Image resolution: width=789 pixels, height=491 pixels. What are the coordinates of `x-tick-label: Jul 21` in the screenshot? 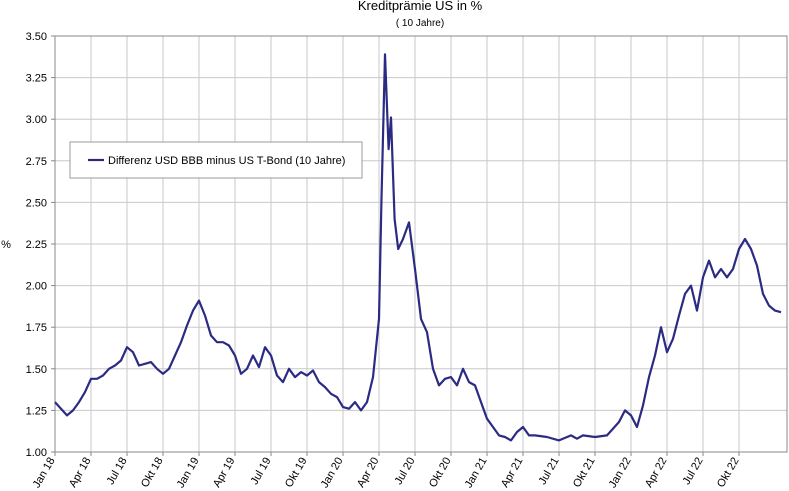 It's located at (549, 471).